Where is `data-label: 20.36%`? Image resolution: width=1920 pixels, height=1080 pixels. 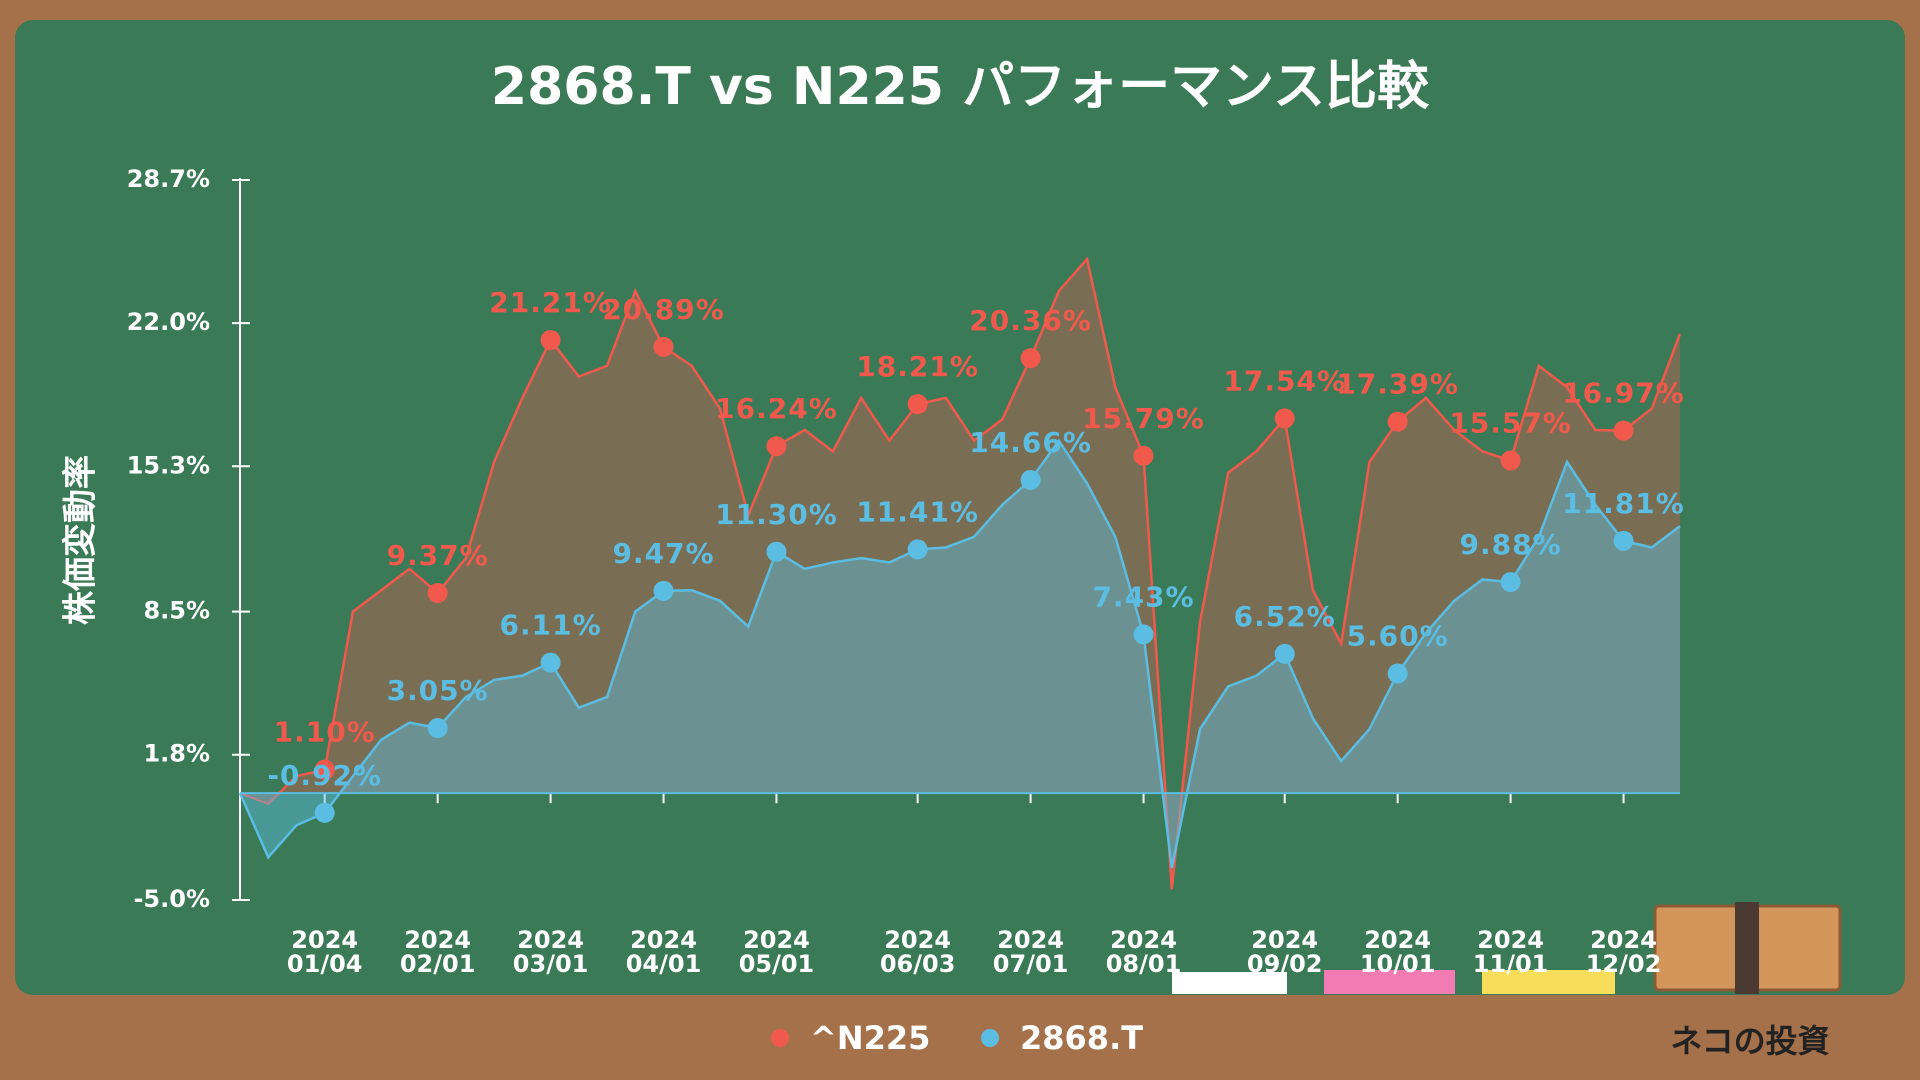 data-label: 20.36% is located at coordinates (1030, 320).